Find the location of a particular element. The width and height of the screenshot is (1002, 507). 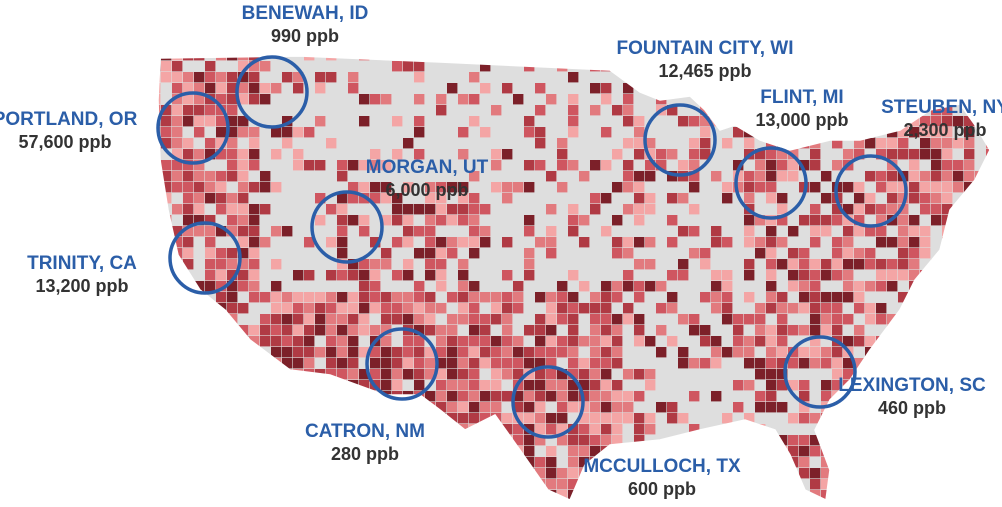

location-name: PORTLAND, OR is located at coordinates (69, 119).